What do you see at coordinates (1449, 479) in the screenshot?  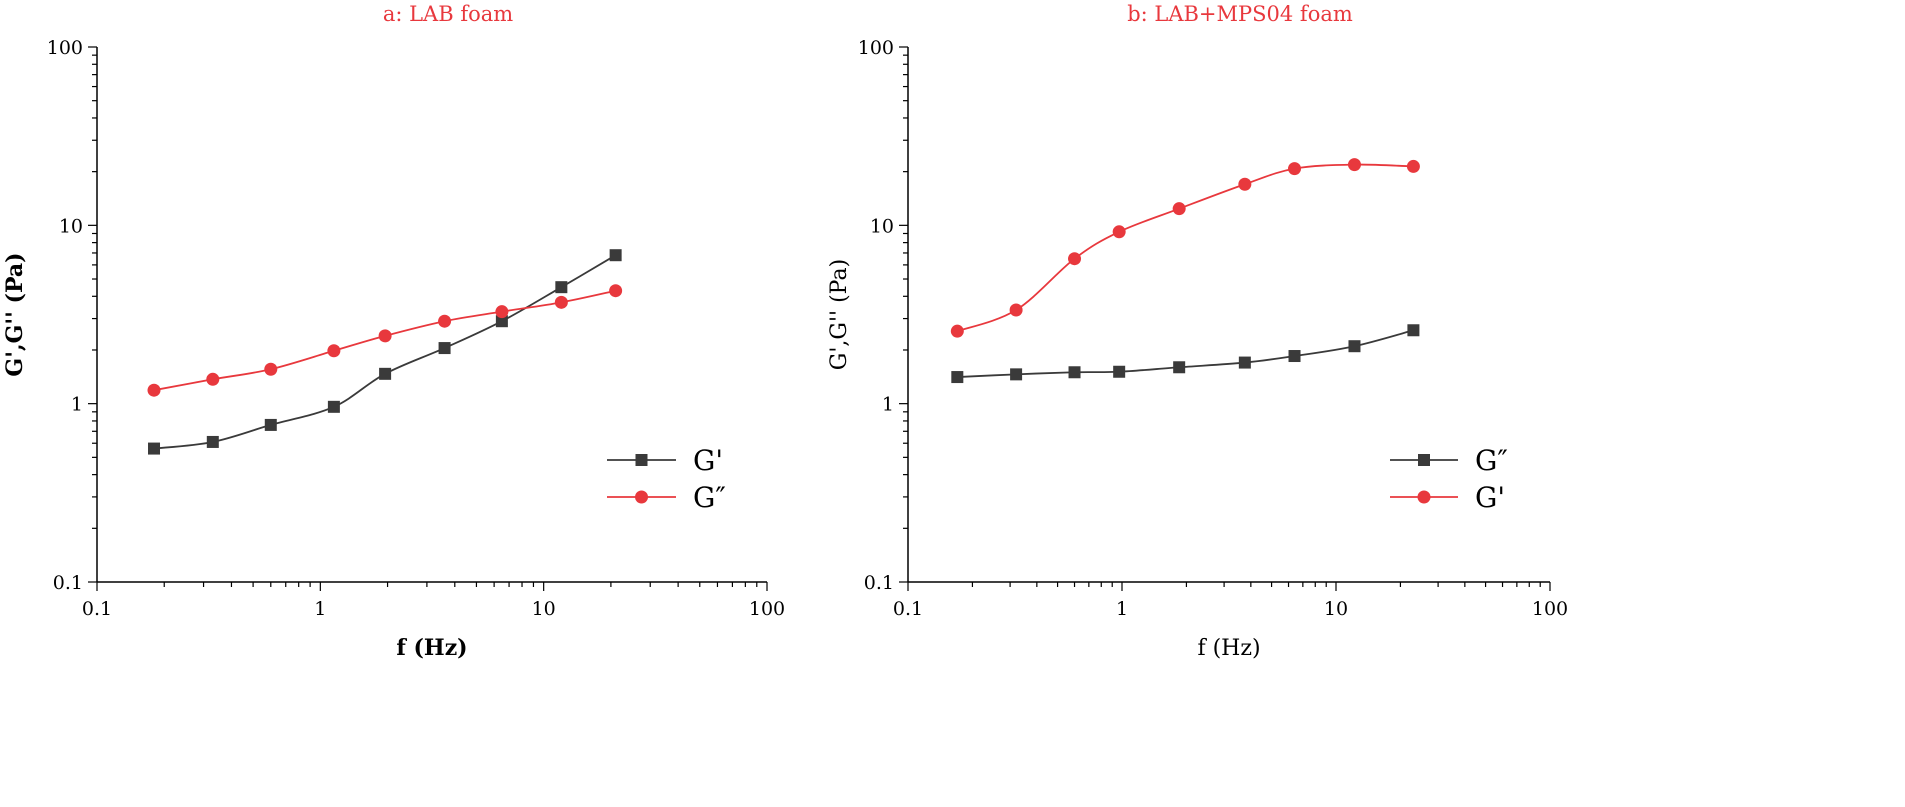 I see `legend: G″ G'` at bounding box center [1449, 479].